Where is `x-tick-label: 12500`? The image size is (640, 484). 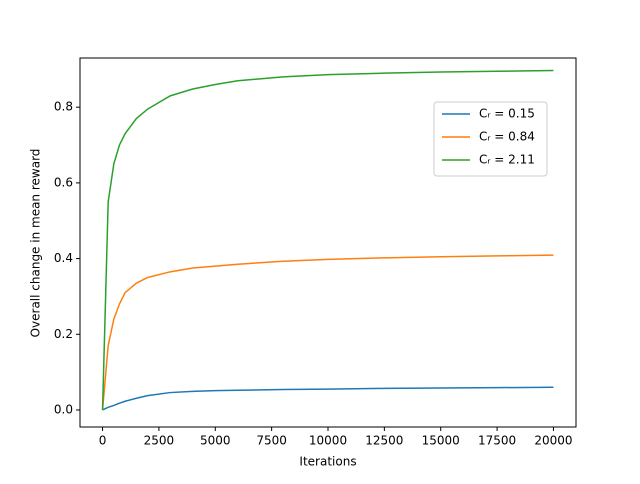
x-tick-label: 12500 is located at coordinates (384, 441).